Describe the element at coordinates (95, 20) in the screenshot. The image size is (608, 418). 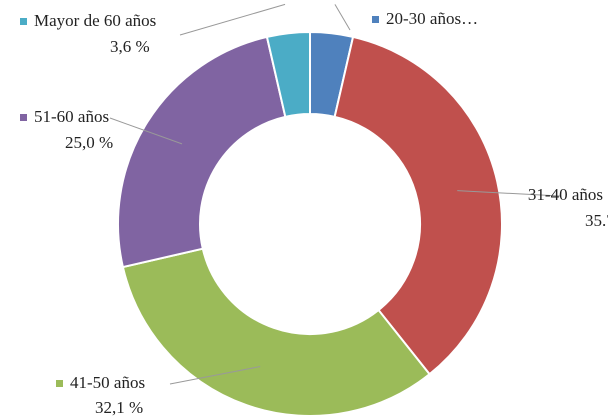
I see `category-label: Mayor de 60 años` at that location.